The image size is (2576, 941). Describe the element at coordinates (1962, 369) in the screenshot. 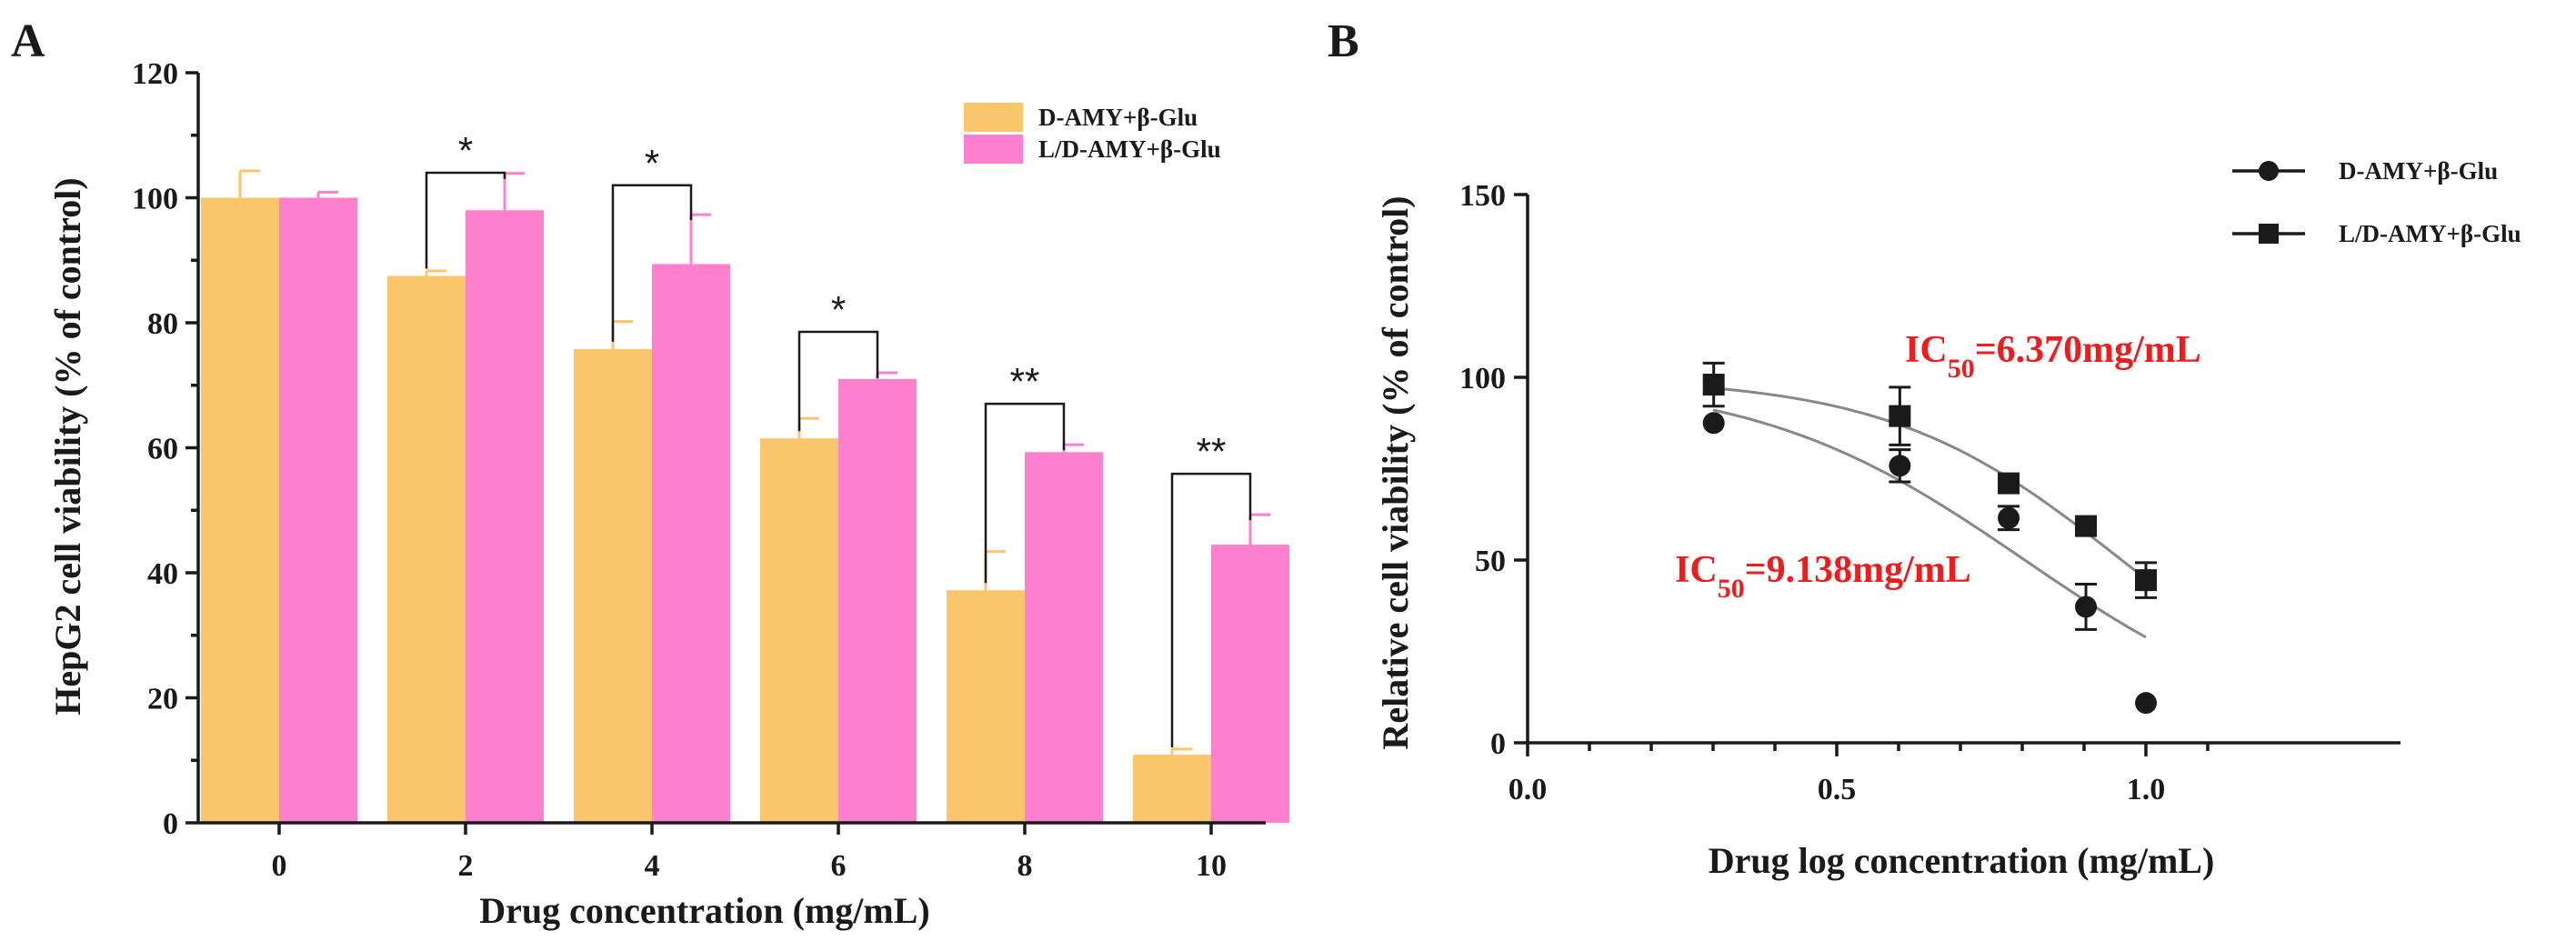

I see `ic50-sub-ld-amy: 50` at that location.